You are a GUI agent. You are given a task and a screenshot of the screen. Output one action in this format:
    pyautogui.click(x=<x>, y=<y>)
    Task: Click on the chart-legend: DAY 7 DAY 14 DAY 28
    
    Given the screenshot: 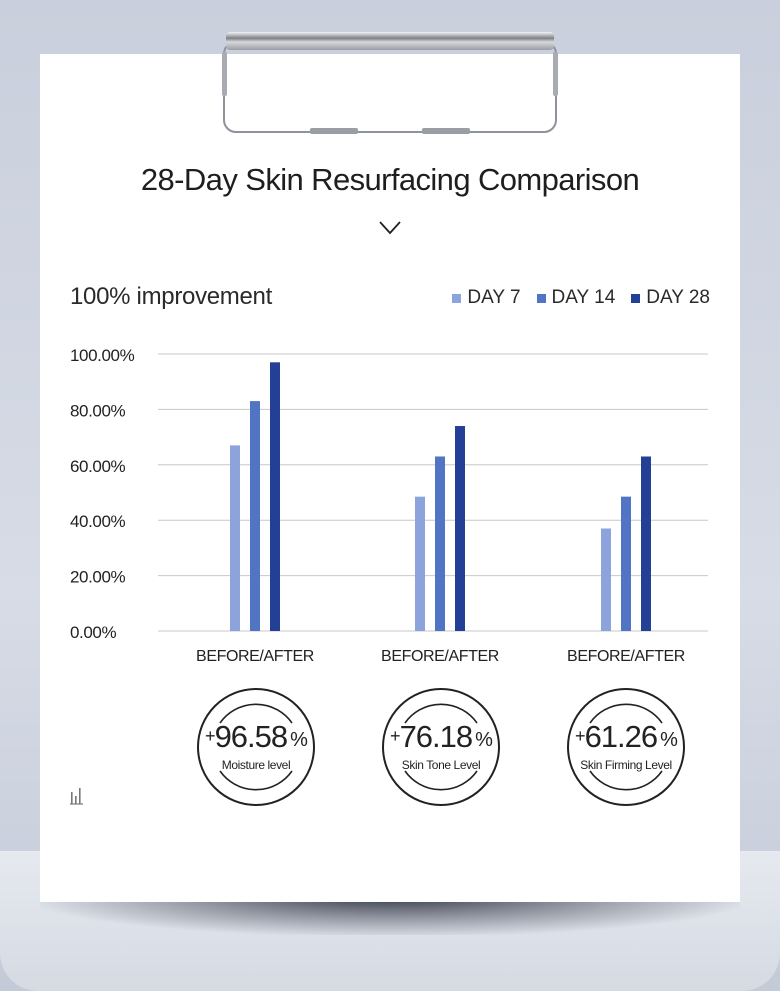 What is the action you would take?
    pyautogui.click(x=581, y=298)
    